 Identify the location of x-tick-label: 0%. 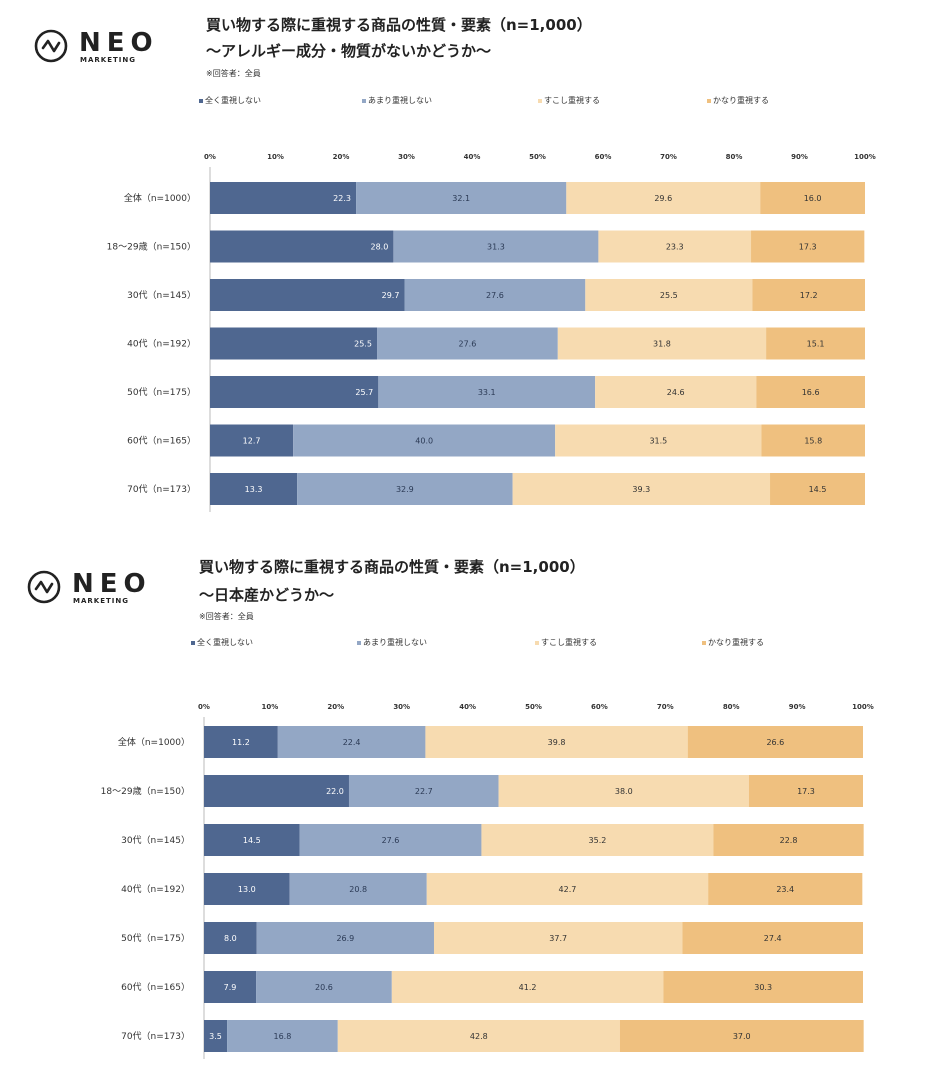
(204, 707).